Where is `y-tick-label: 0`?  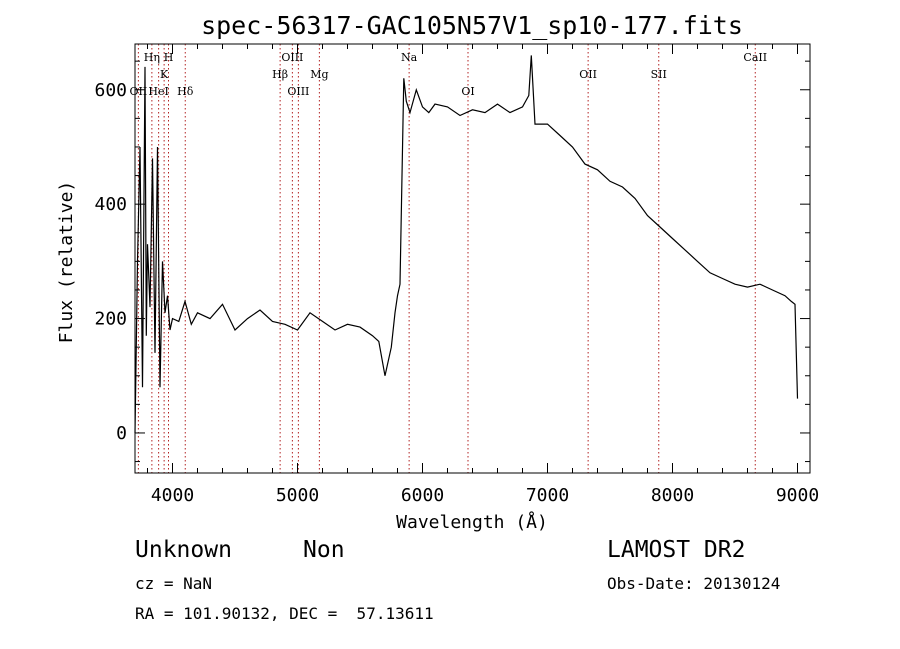 y-tick-label: 0 is located at coordinates (121, 433).